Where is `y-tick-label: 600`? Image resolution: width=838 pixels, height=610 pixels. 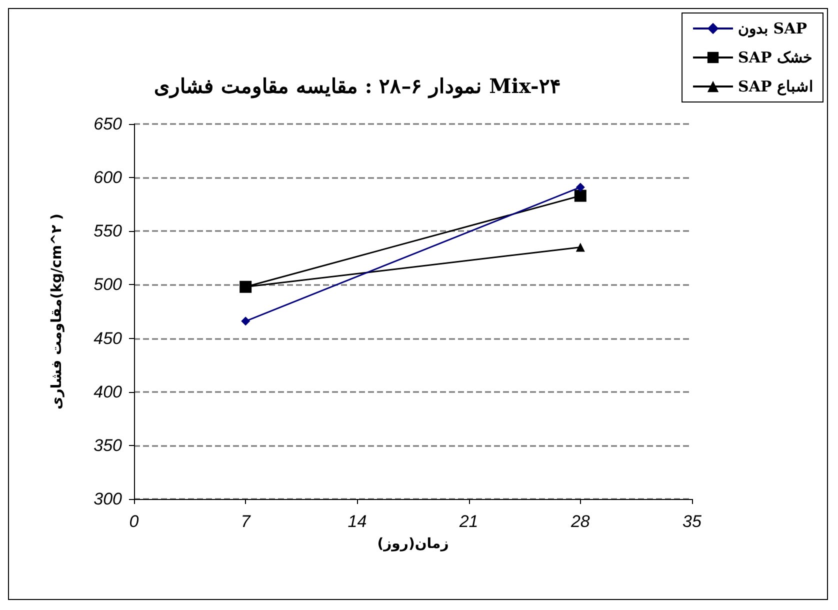 y-tick-label: 600 is located at coordinates (108, 178).